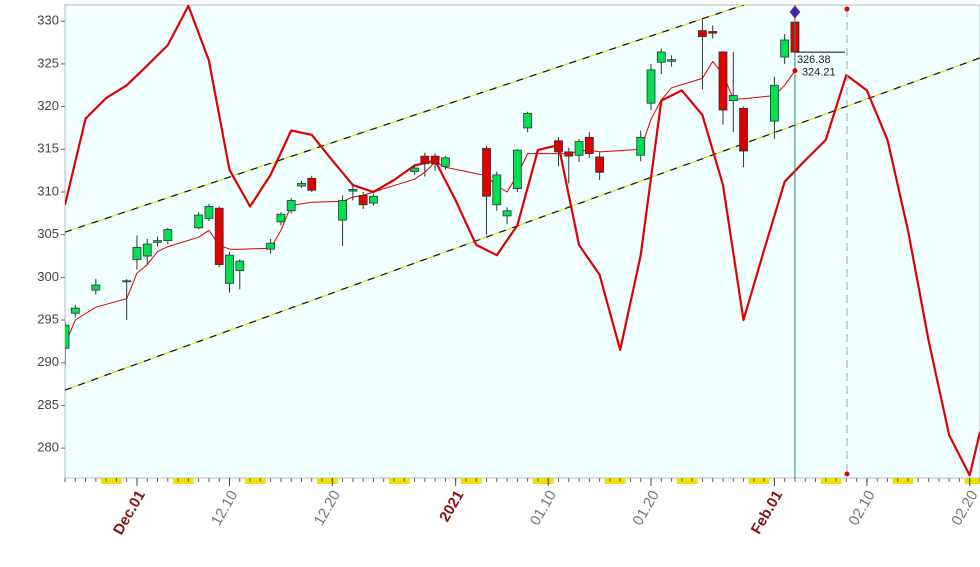 The image size is (980, 567). Describe the element at coordinates (48, 361) in the screenshot. I see `y-tick-label: 290` at that location.